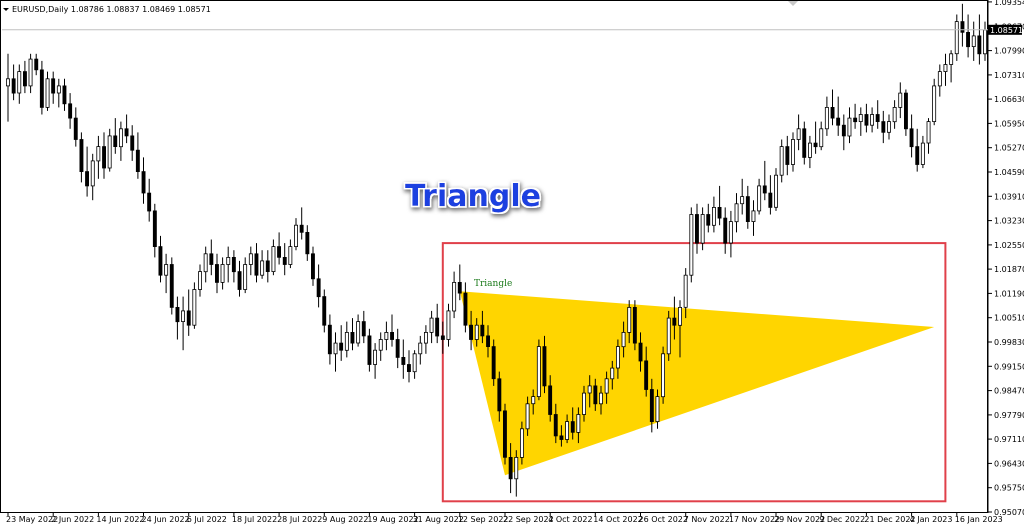  I want to click on x-tick-label: 21 Dec 2022, so click(889, 519).